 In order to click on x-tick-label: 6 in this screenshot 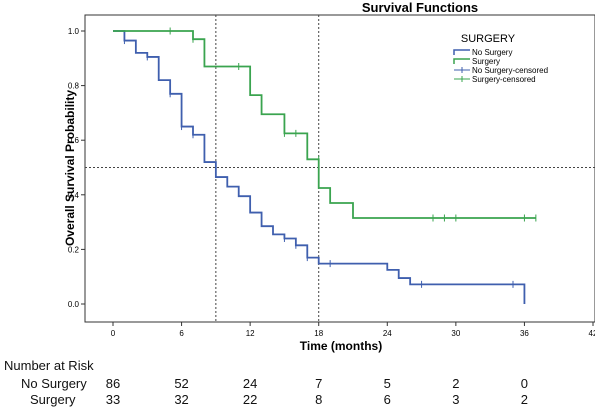, I will do `click(181, 333)`.